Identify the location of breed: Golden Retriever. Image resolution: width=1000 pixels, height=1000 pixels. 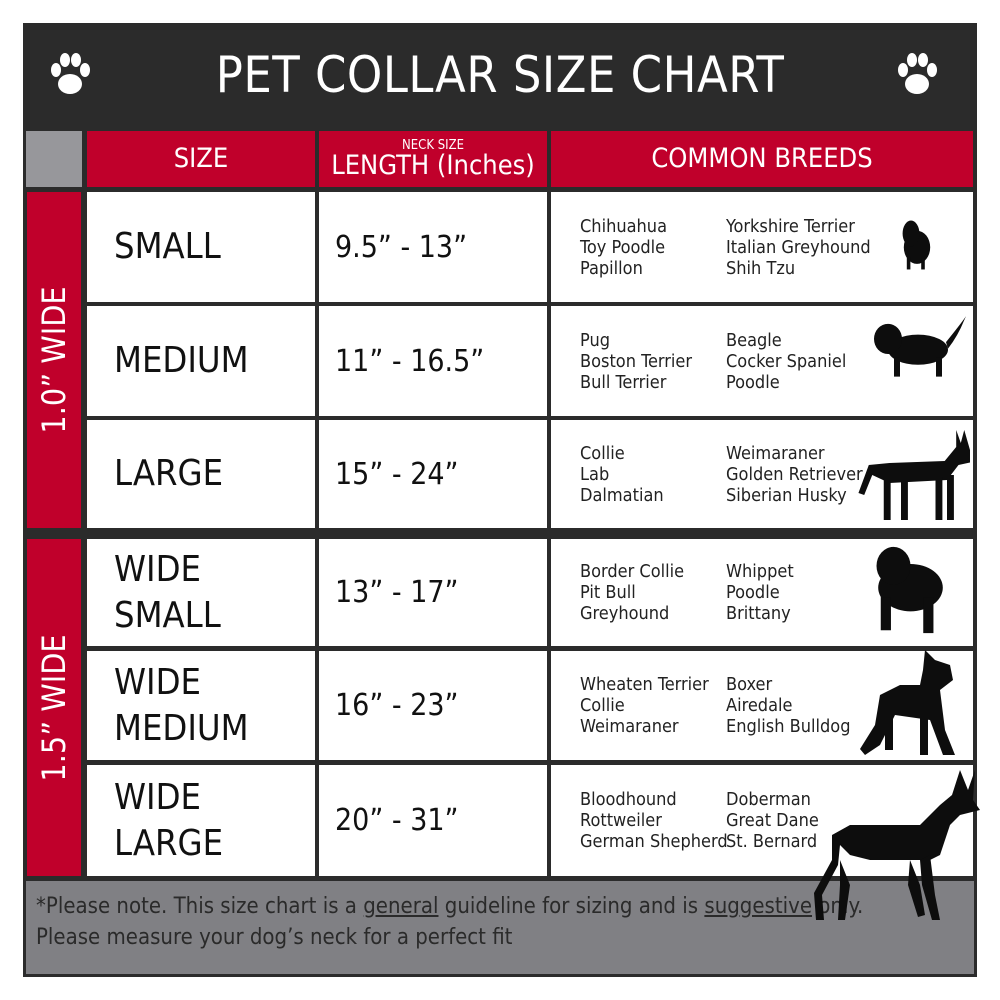
(794, 474).